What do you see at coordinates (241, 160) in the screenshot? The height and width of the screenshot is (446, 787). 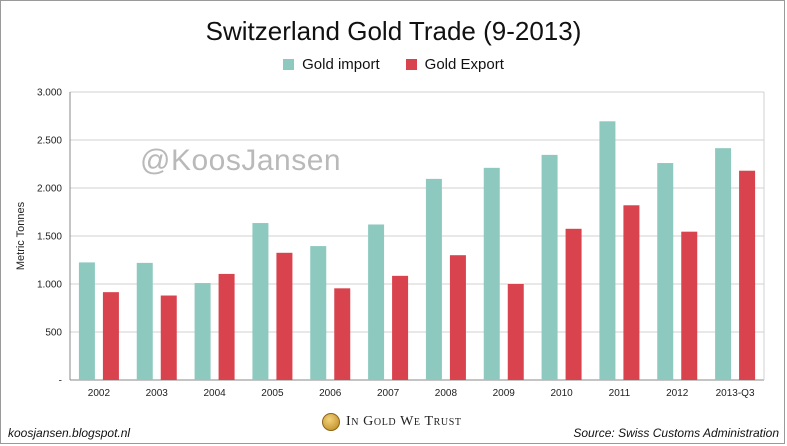 I see `watermark: @KoosJansen` at bounding box center [241, 160].